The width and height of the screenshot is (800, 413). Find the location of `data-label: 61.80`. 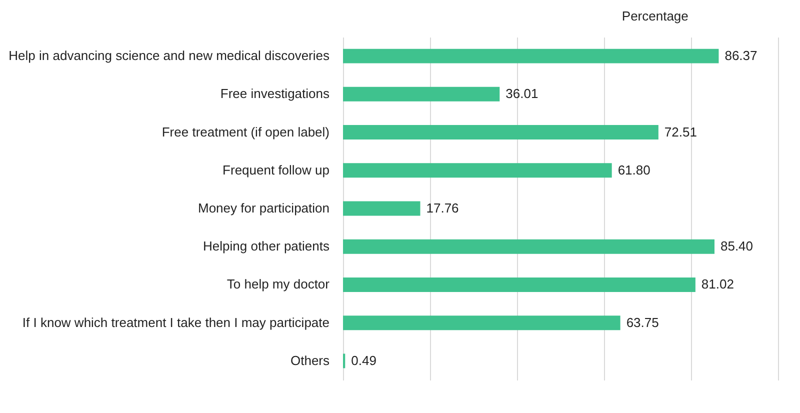

data-label: 61.80 is located at coordinates (634, 170).